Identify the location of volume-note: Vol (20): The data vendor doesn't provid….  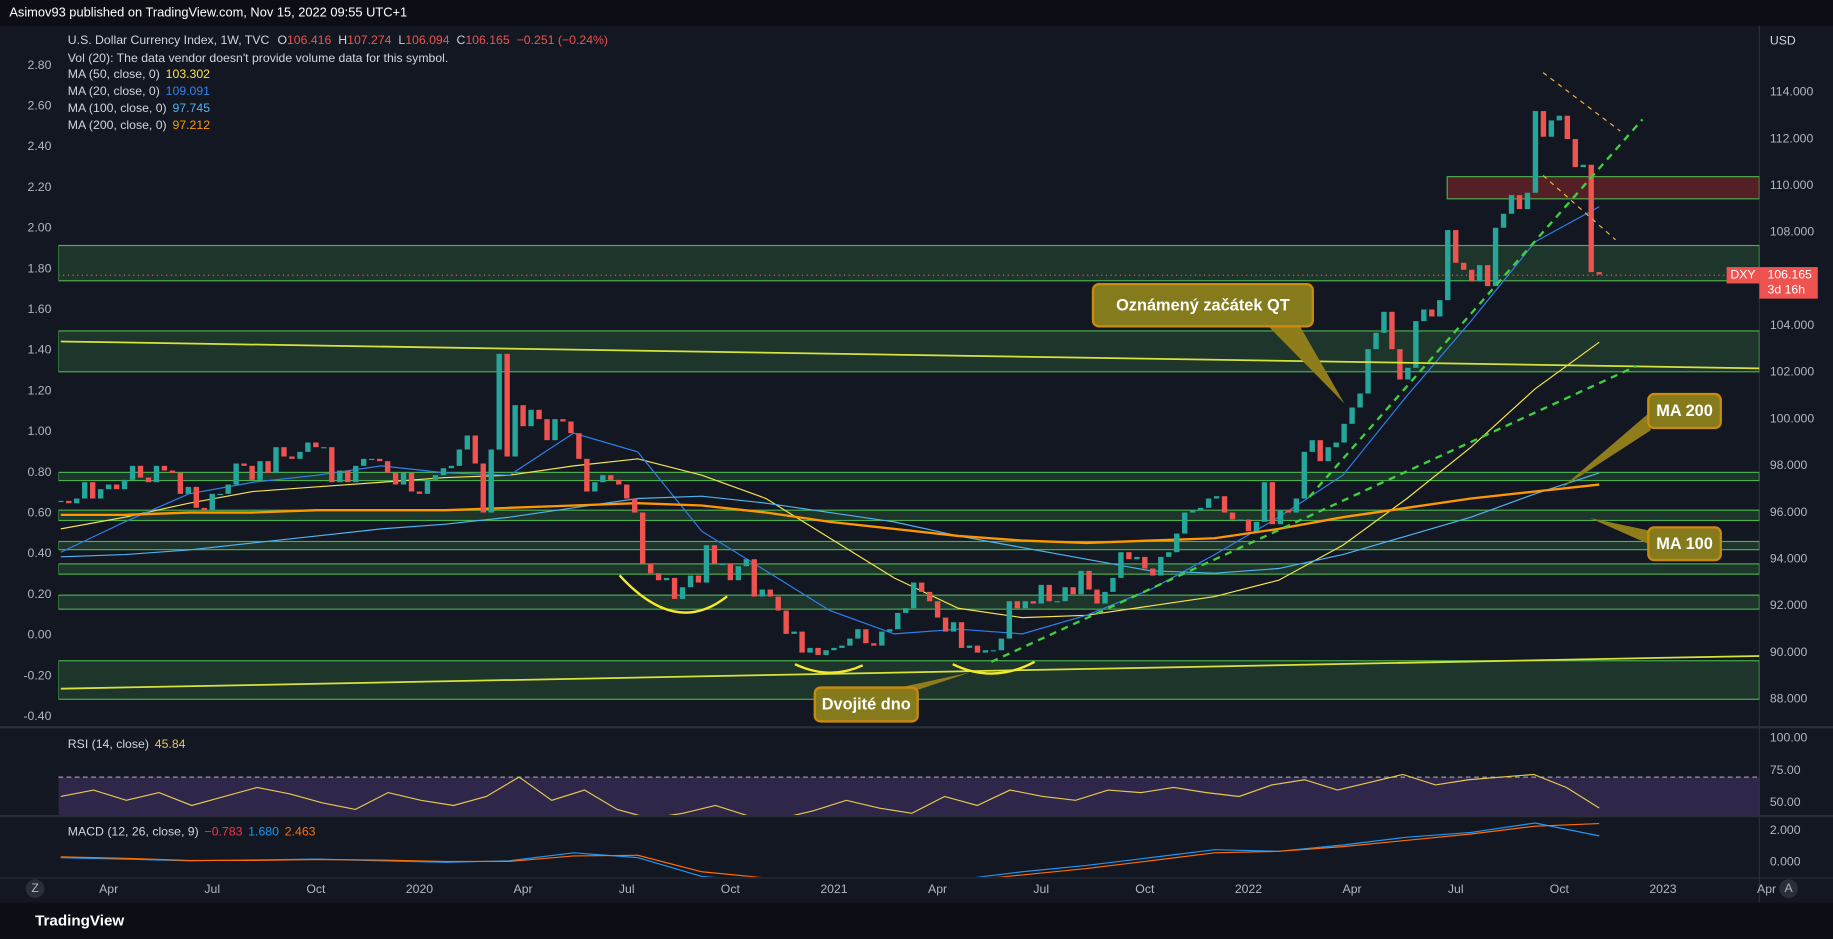
(258, 58).